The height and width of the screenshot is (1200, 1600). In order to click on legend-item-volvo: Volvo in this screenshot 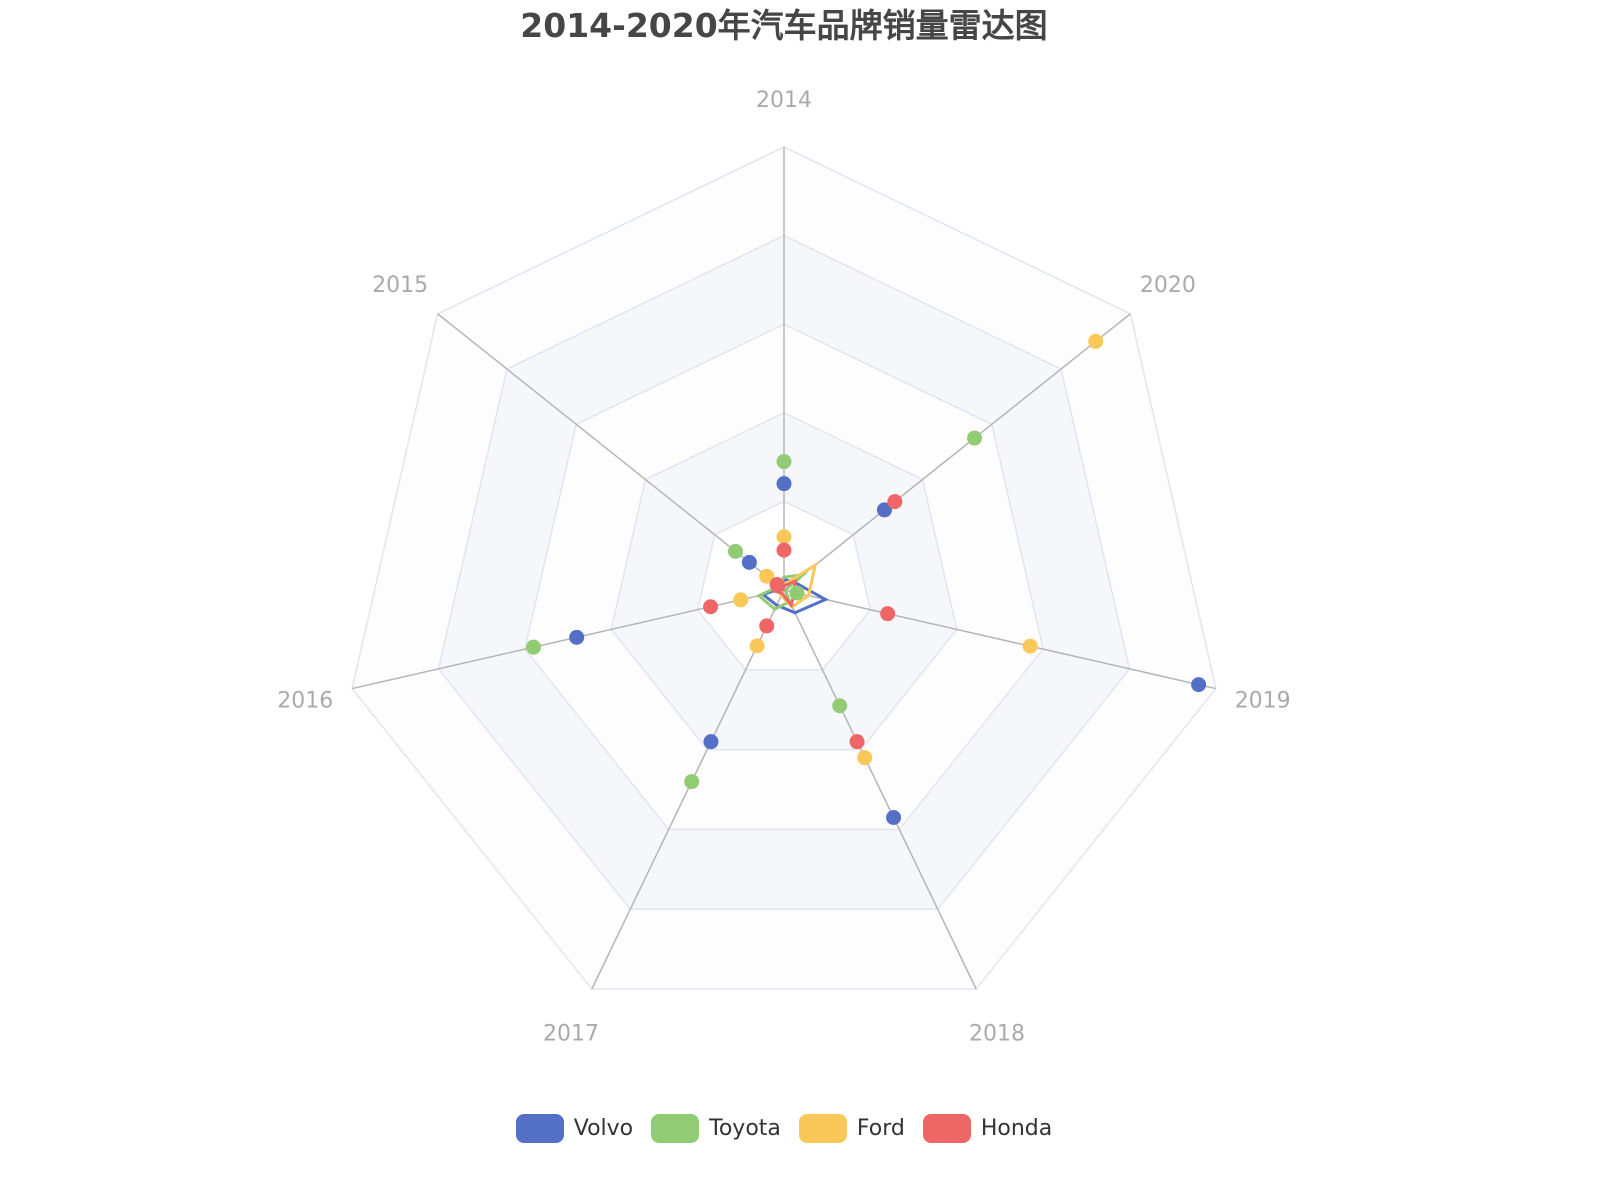, I will do `click(574, 1128)`.